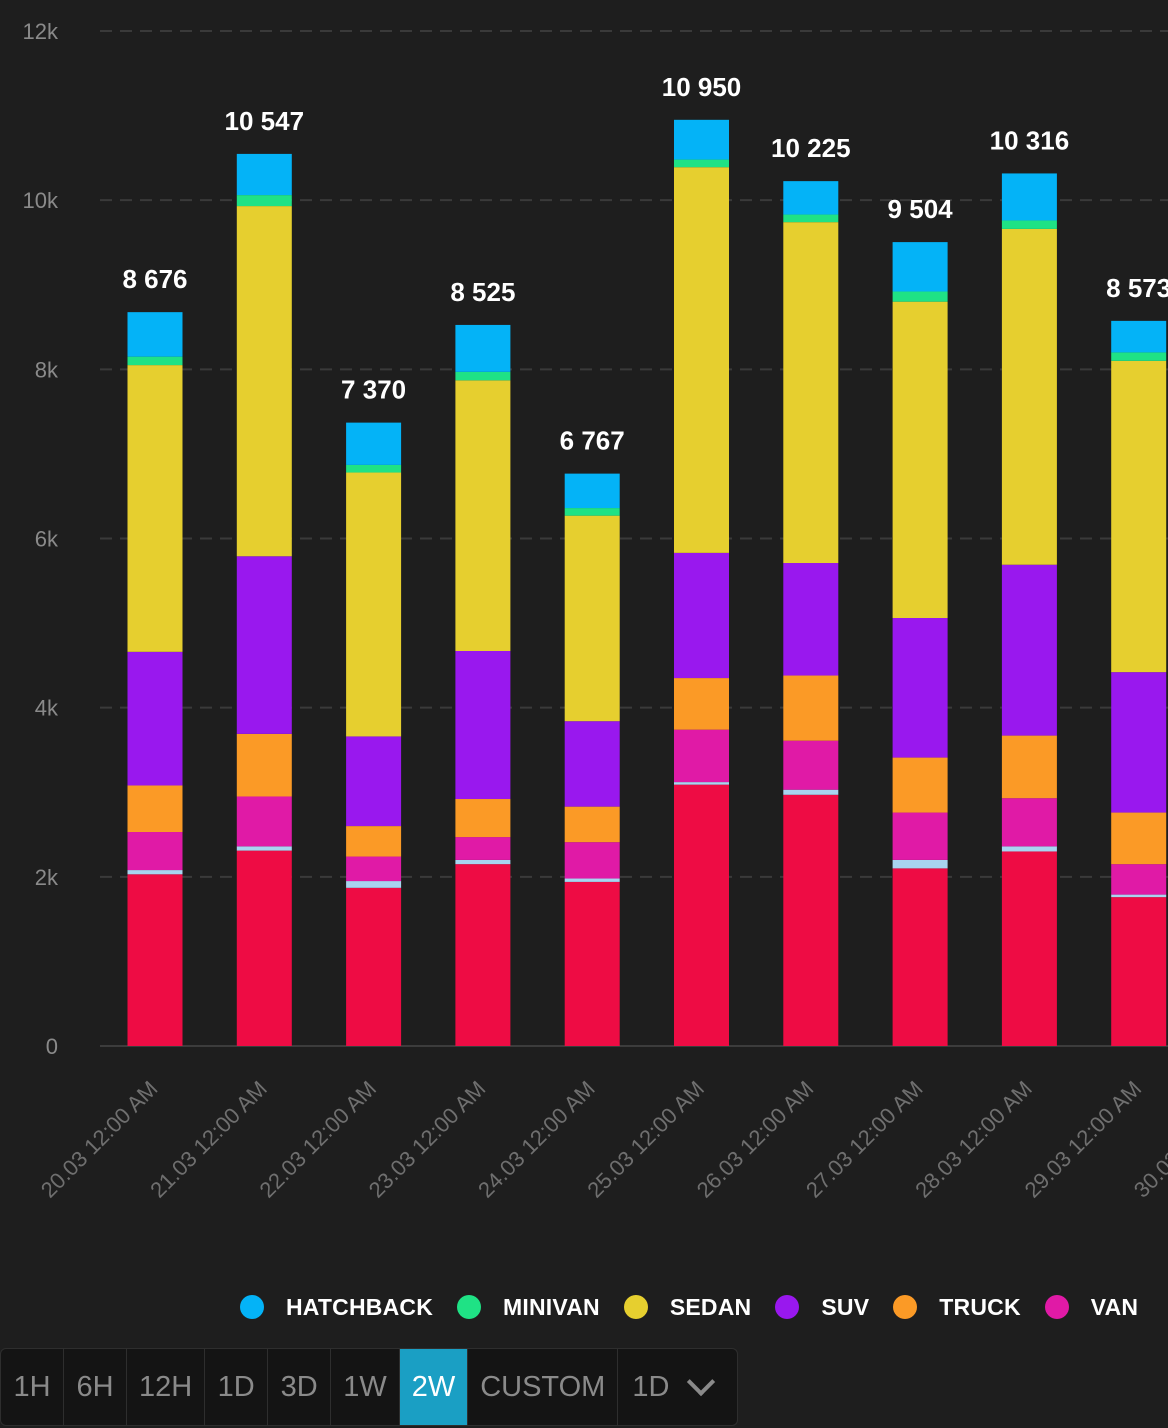 The height and width of the screenshot is (1428, 1168). I want to click on bar-total-label: 8 525, so click(482, 292).